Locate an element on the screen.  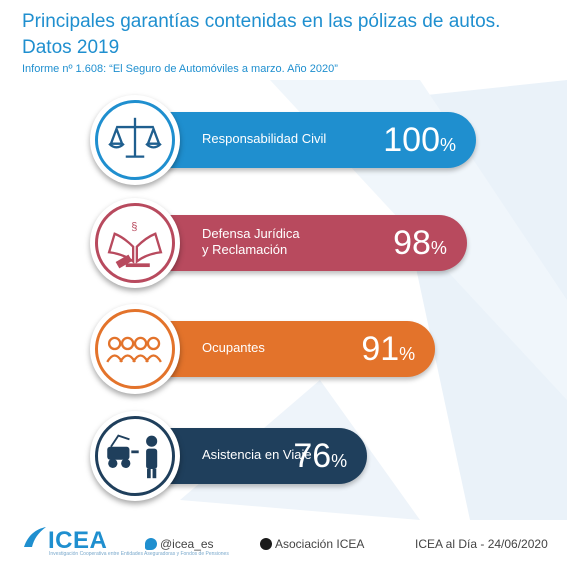
linkedin-icon is located at coordinates (266, 544).